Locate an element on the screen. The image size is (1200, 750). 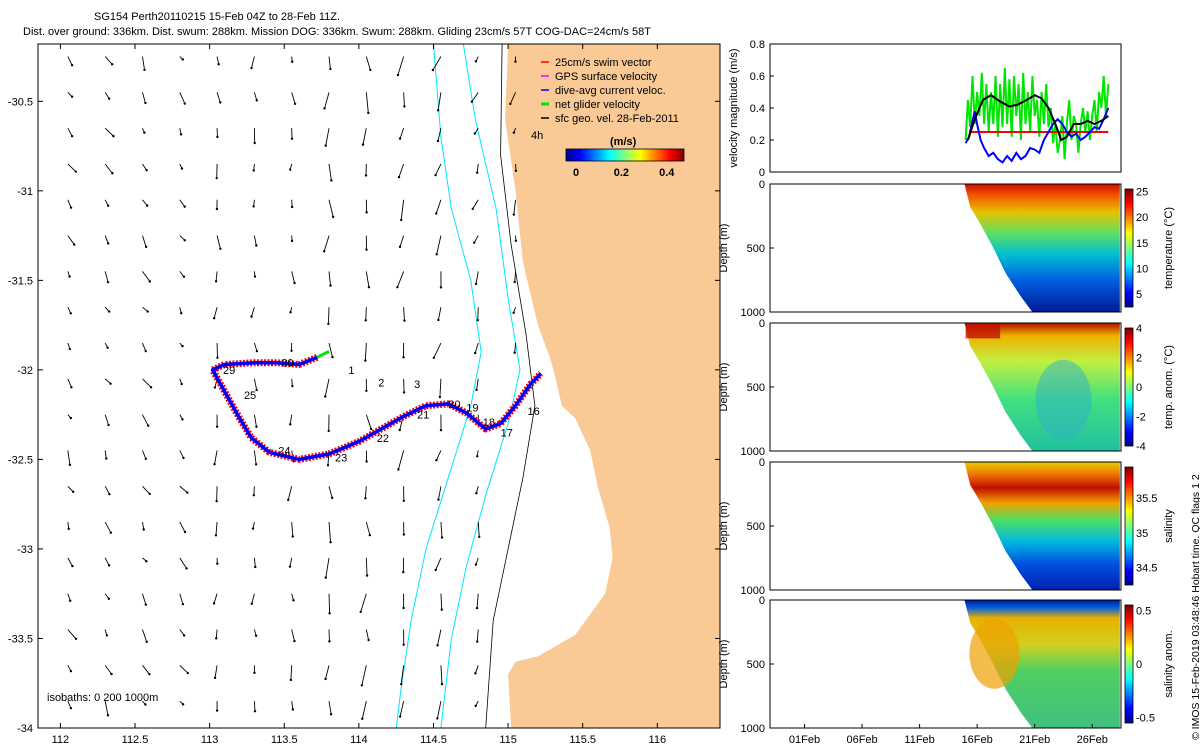
y-tick-label: -30.5 is located at coordinates (20, 102).